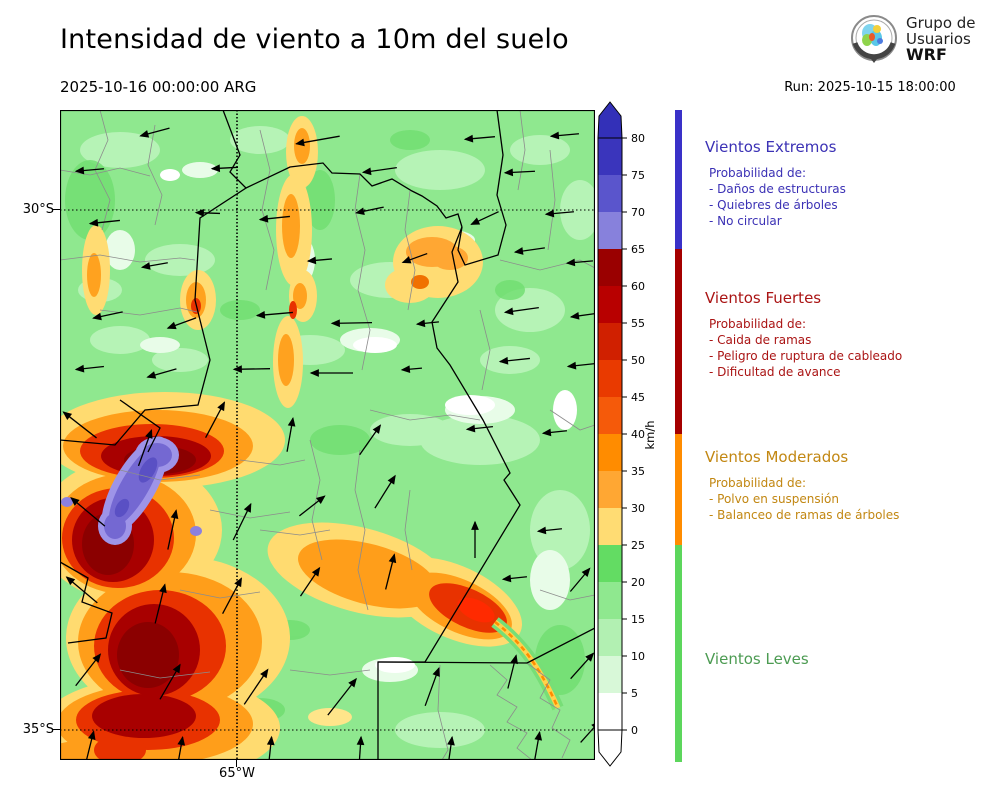 The width and height of the screenshot is (1000, 800). What do you see at coordinates (777, 457) in the screenshot?
I see `legend-title-moderados: Vientos Moderados` at bounding box center [777, 457].